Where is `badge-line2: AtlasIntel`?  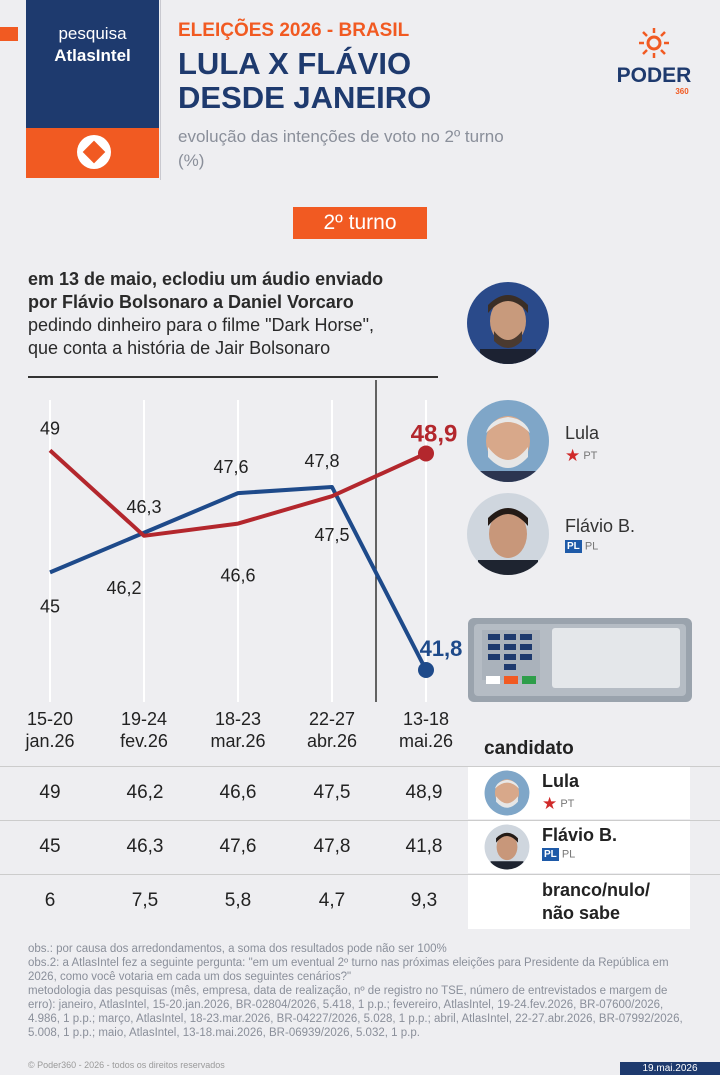 badge-line2: AtlasIntel is located at coordinates (92, 55).